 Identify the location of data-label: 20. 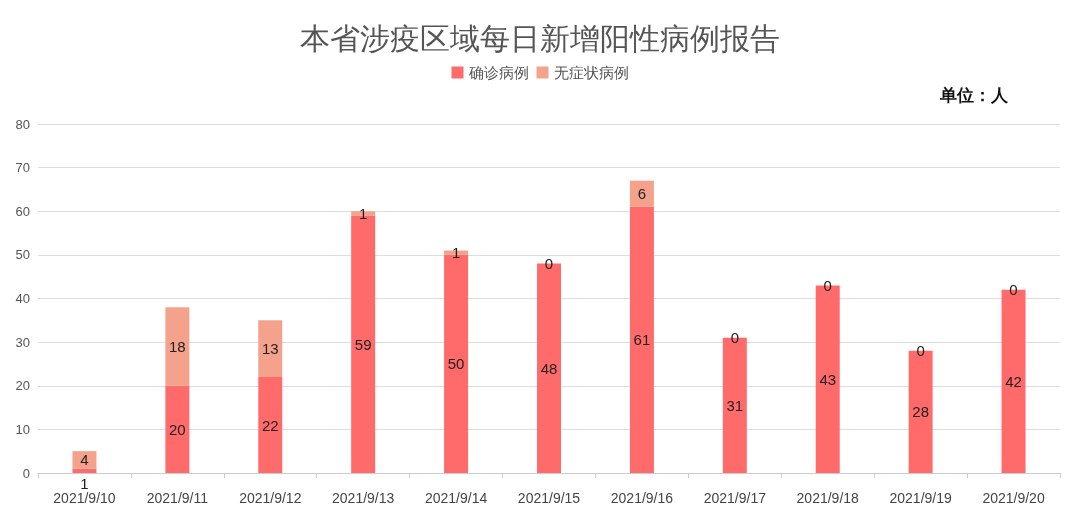
(177, 429).